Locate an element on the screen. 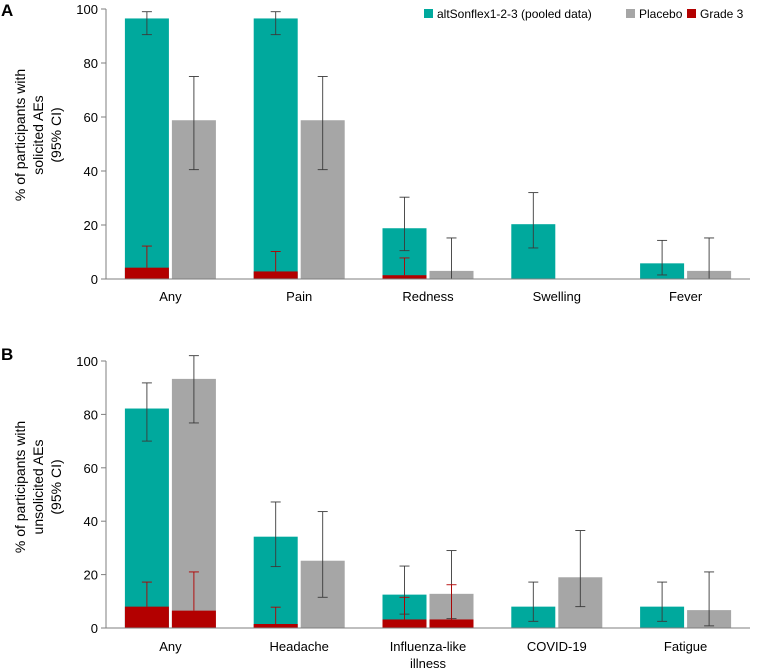  y-axis-label-line: solicited AEs is located at coordinates (38, 134).